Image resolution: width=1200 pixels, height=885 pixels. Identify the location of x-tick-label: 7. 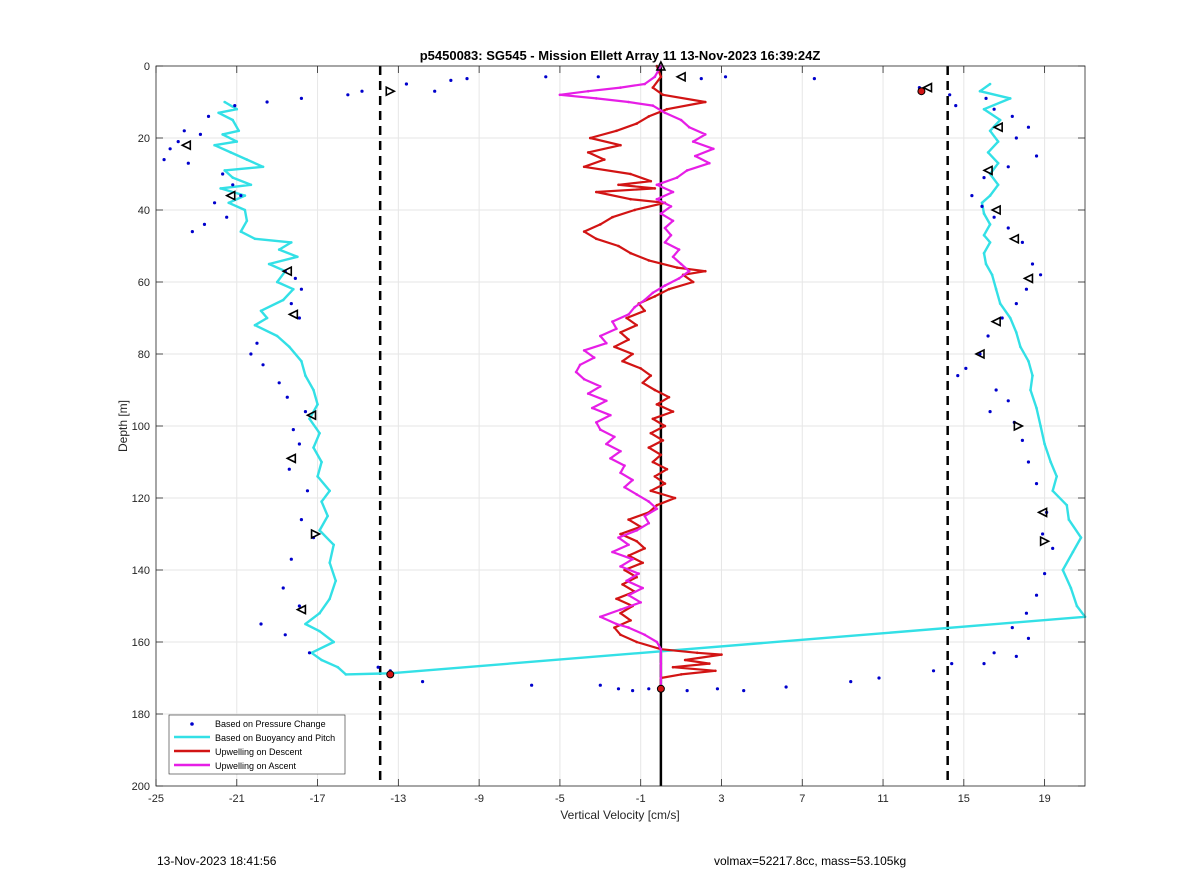
(802, 799).